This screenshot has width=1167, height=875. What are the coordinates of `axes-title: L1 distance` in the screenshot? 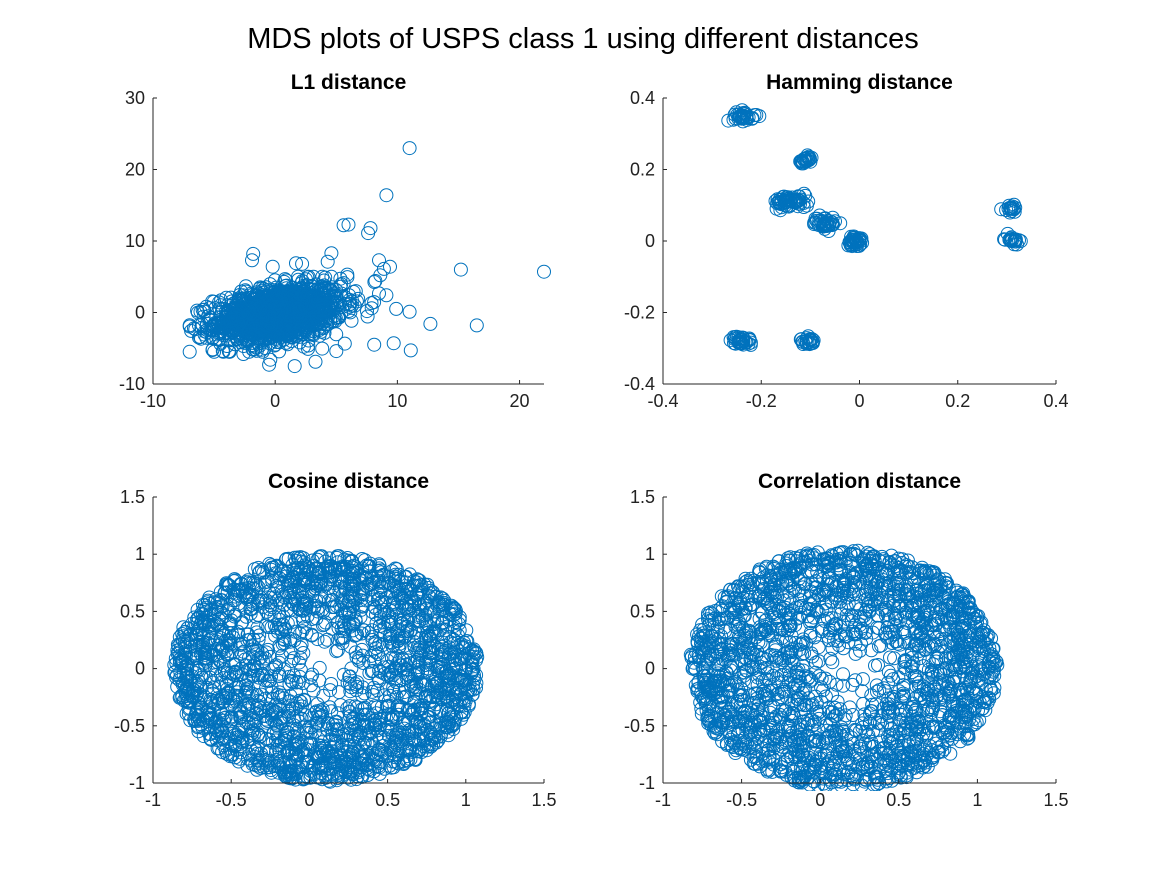 It's located at (349, 82).